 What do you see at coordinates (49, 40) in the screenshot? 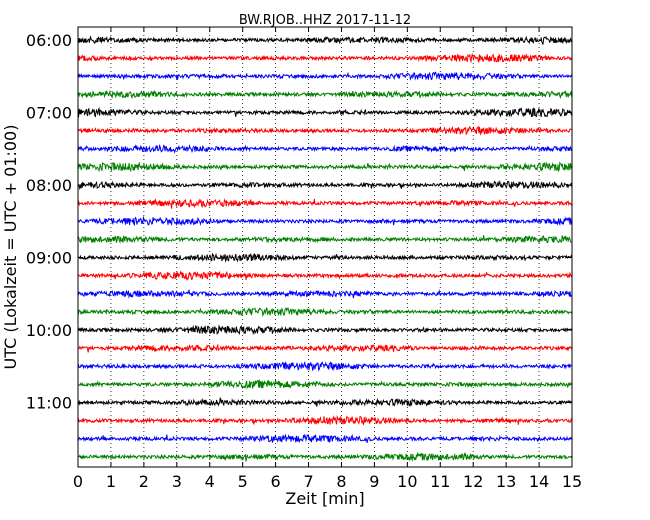
I see `y-tick-label-0: 06:00` at bounding box center [49, 40].